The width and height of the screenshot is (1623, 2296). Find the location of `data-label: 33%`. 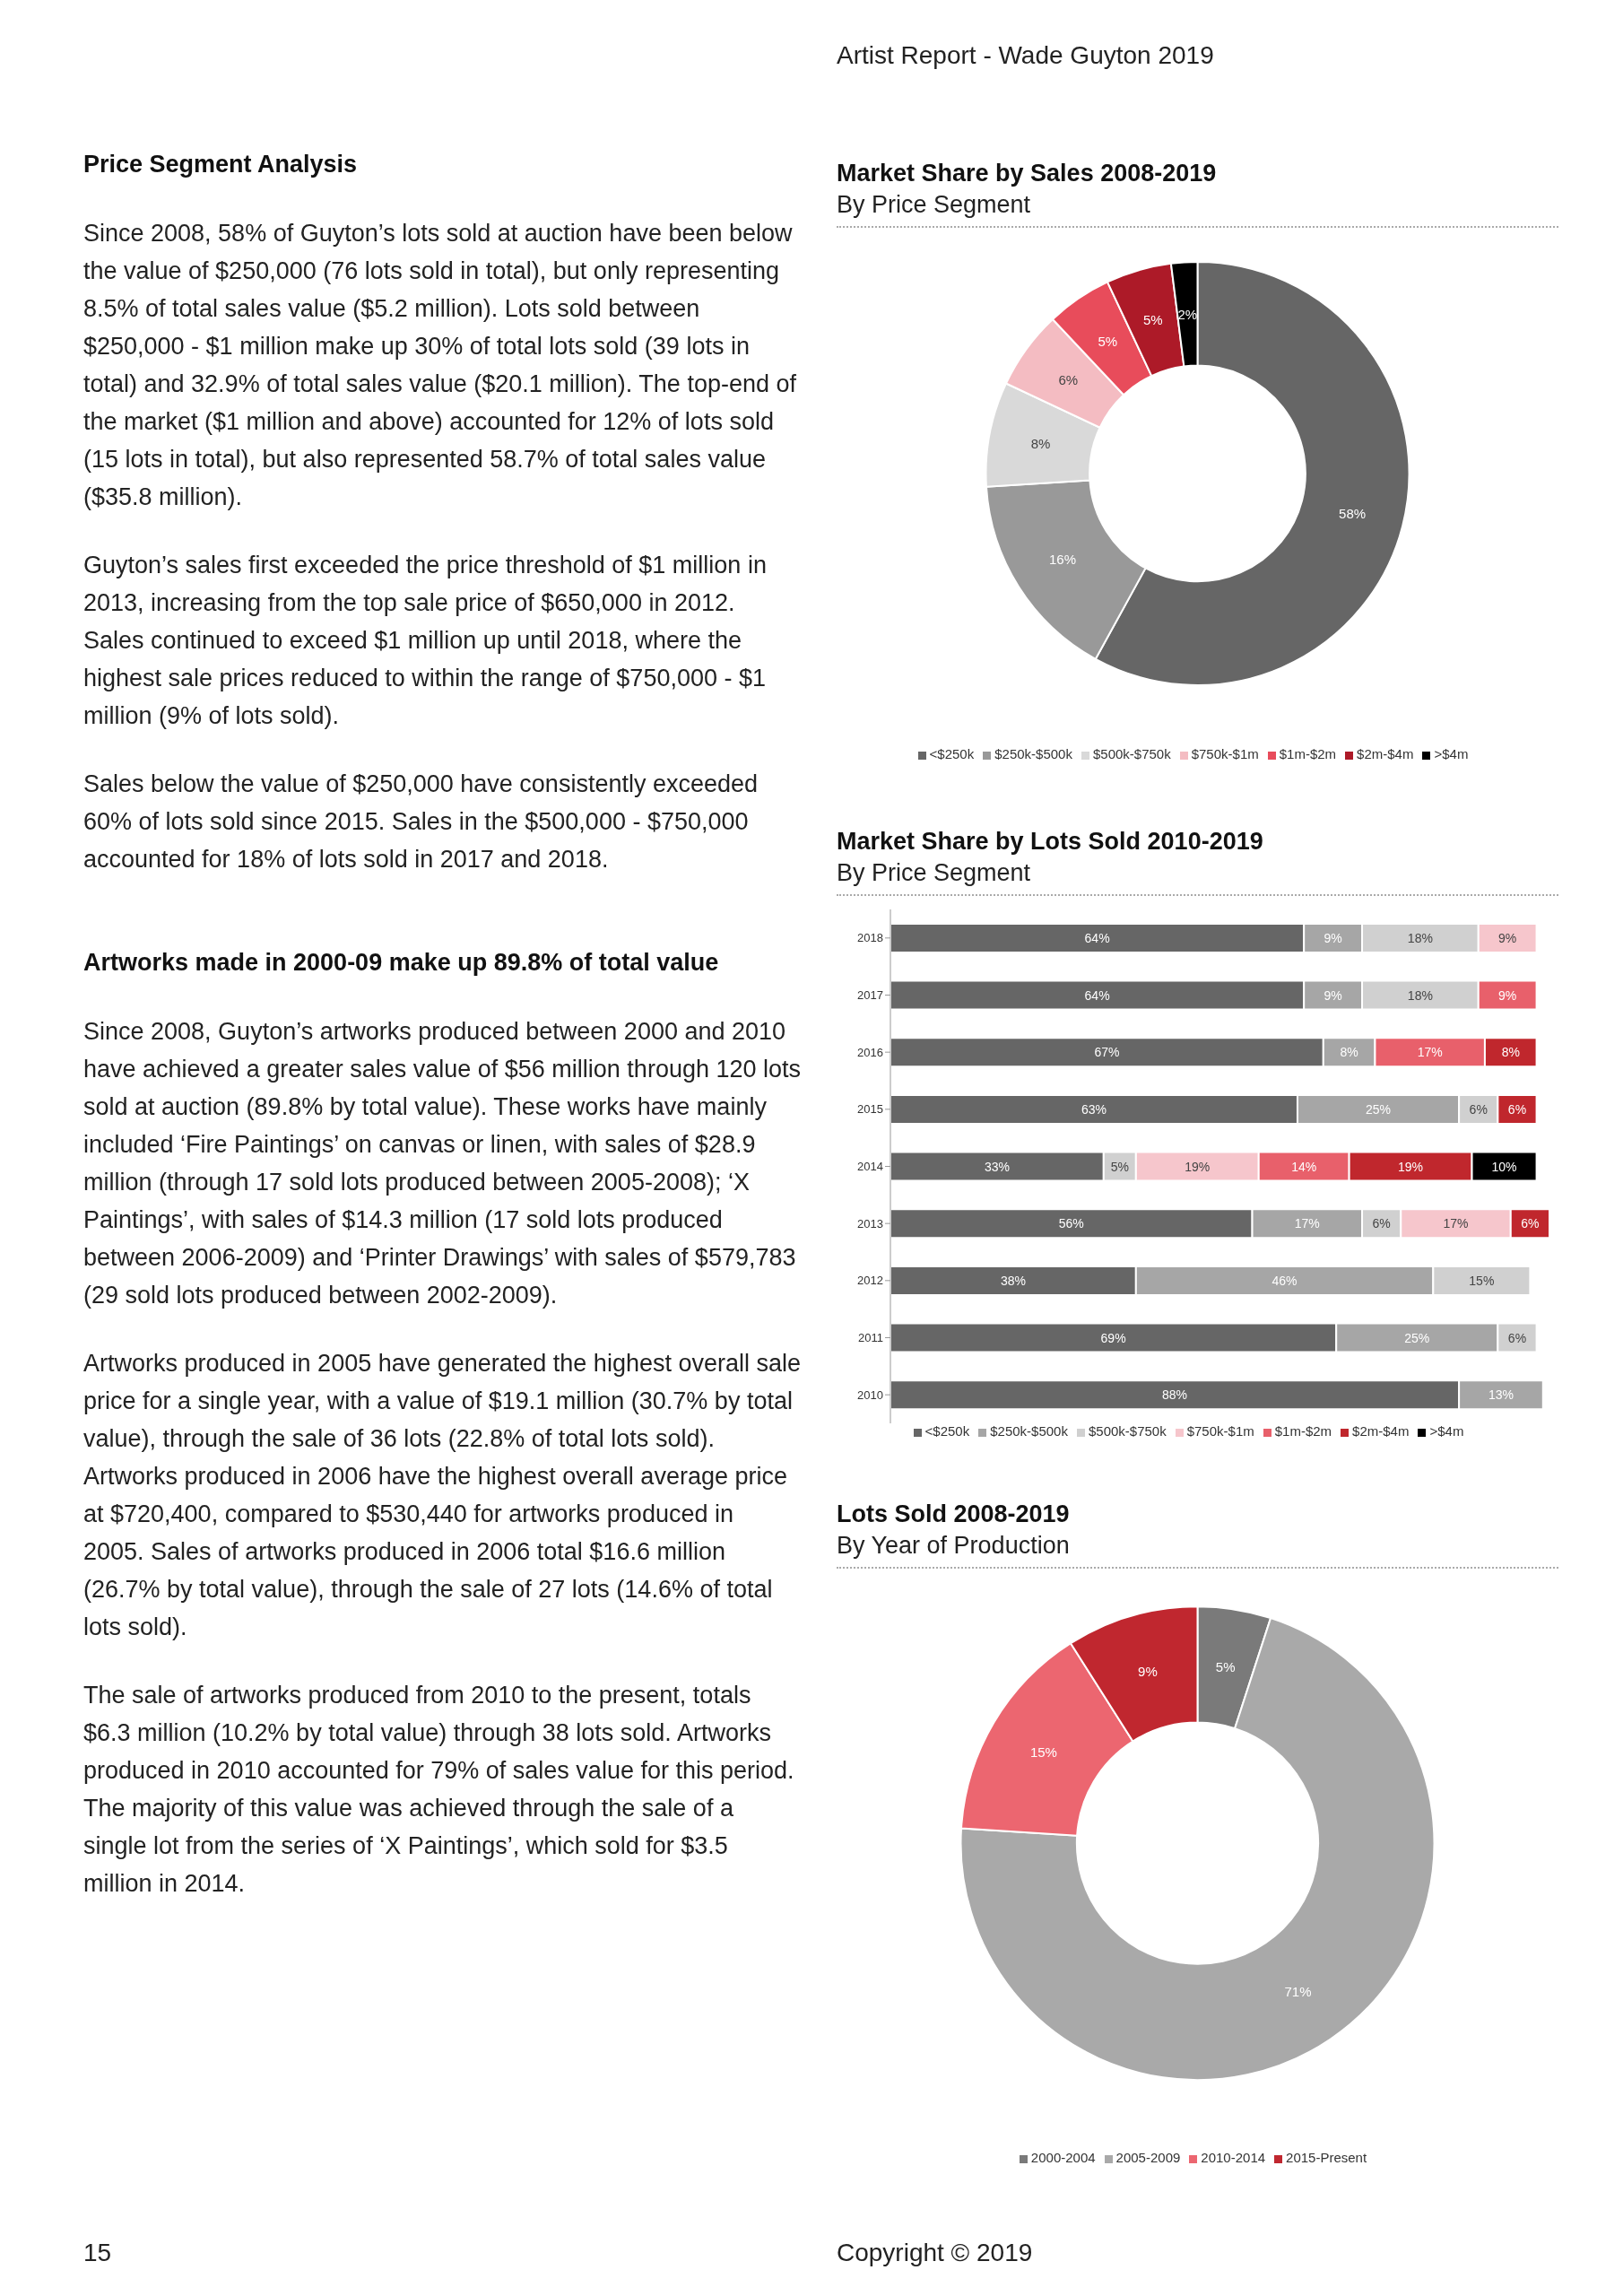

data-label: 33% is located at coordinates (997, 1166).